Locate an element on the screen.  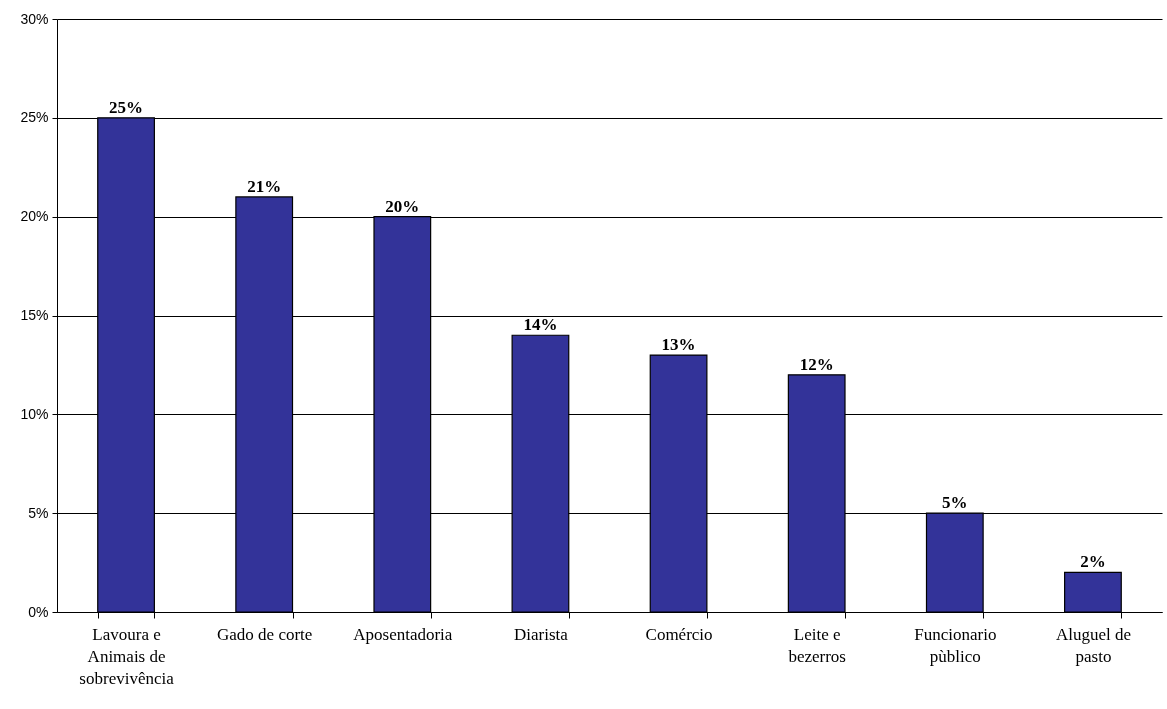
data-label: 25% is located at coordinates (126, 107).